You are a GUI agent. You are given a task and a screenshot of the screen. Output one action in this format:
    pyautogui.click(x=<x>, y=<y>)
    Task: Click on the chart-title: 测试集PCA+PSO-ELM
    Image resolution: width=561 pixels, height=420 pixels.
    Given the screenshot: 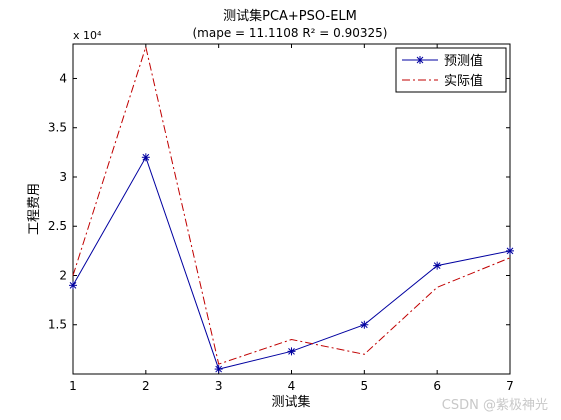 What is the action you would take?
    pyautogui.click(x=290, y=16)
    